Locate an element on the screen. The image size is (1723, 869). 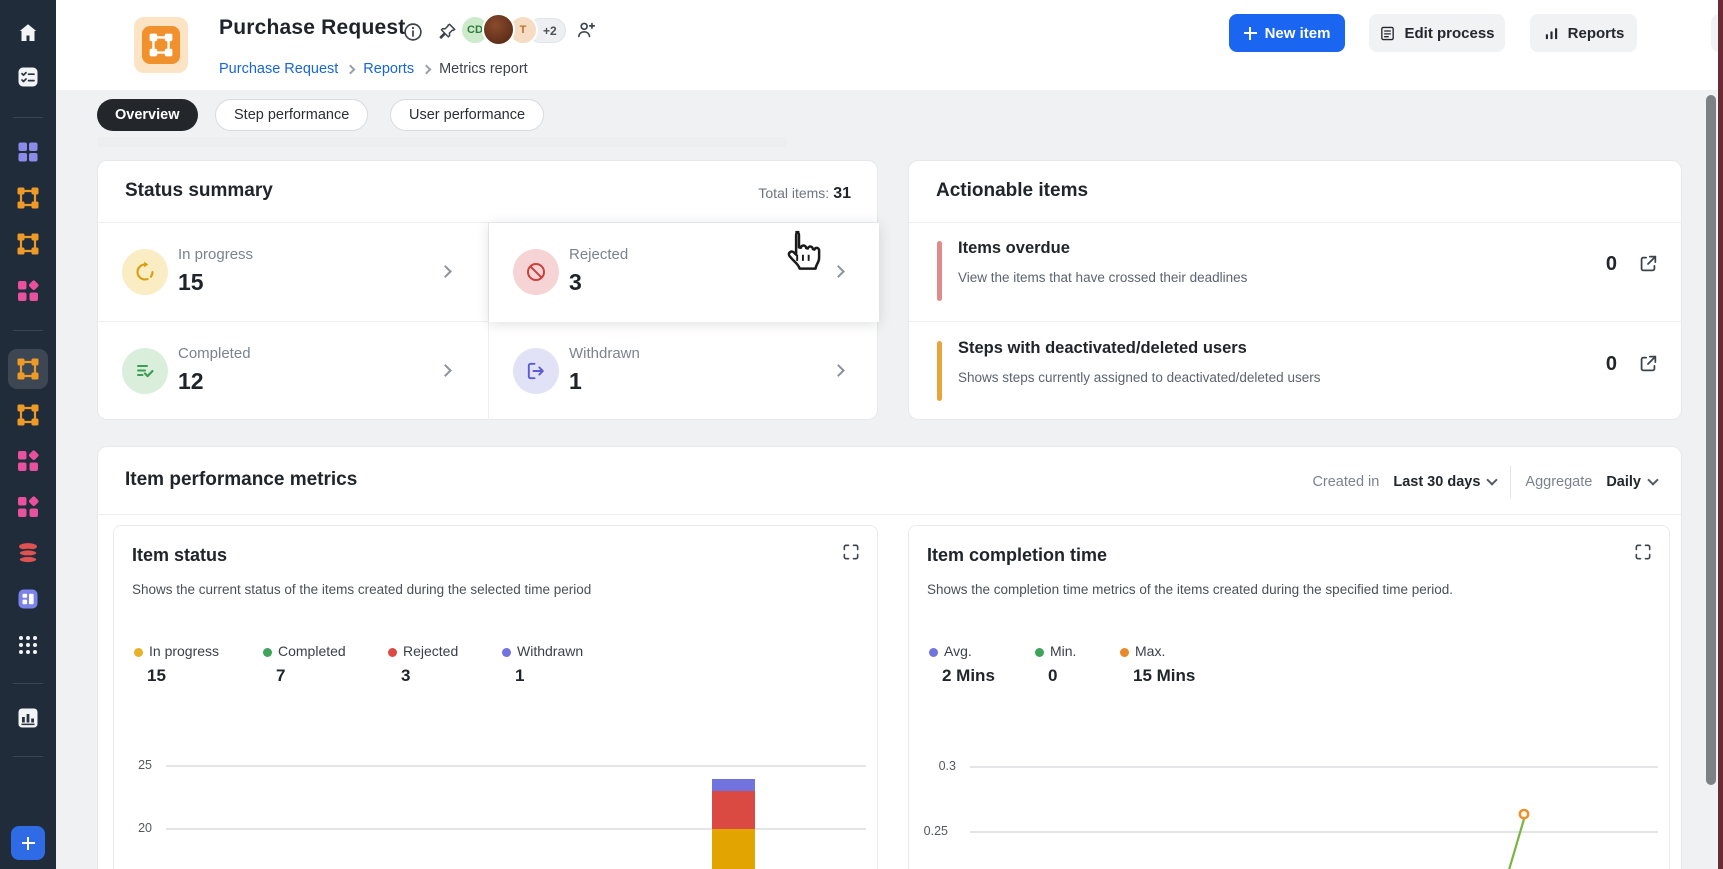
breadcrumb-link: Reports is located at coordinates (389, 69).